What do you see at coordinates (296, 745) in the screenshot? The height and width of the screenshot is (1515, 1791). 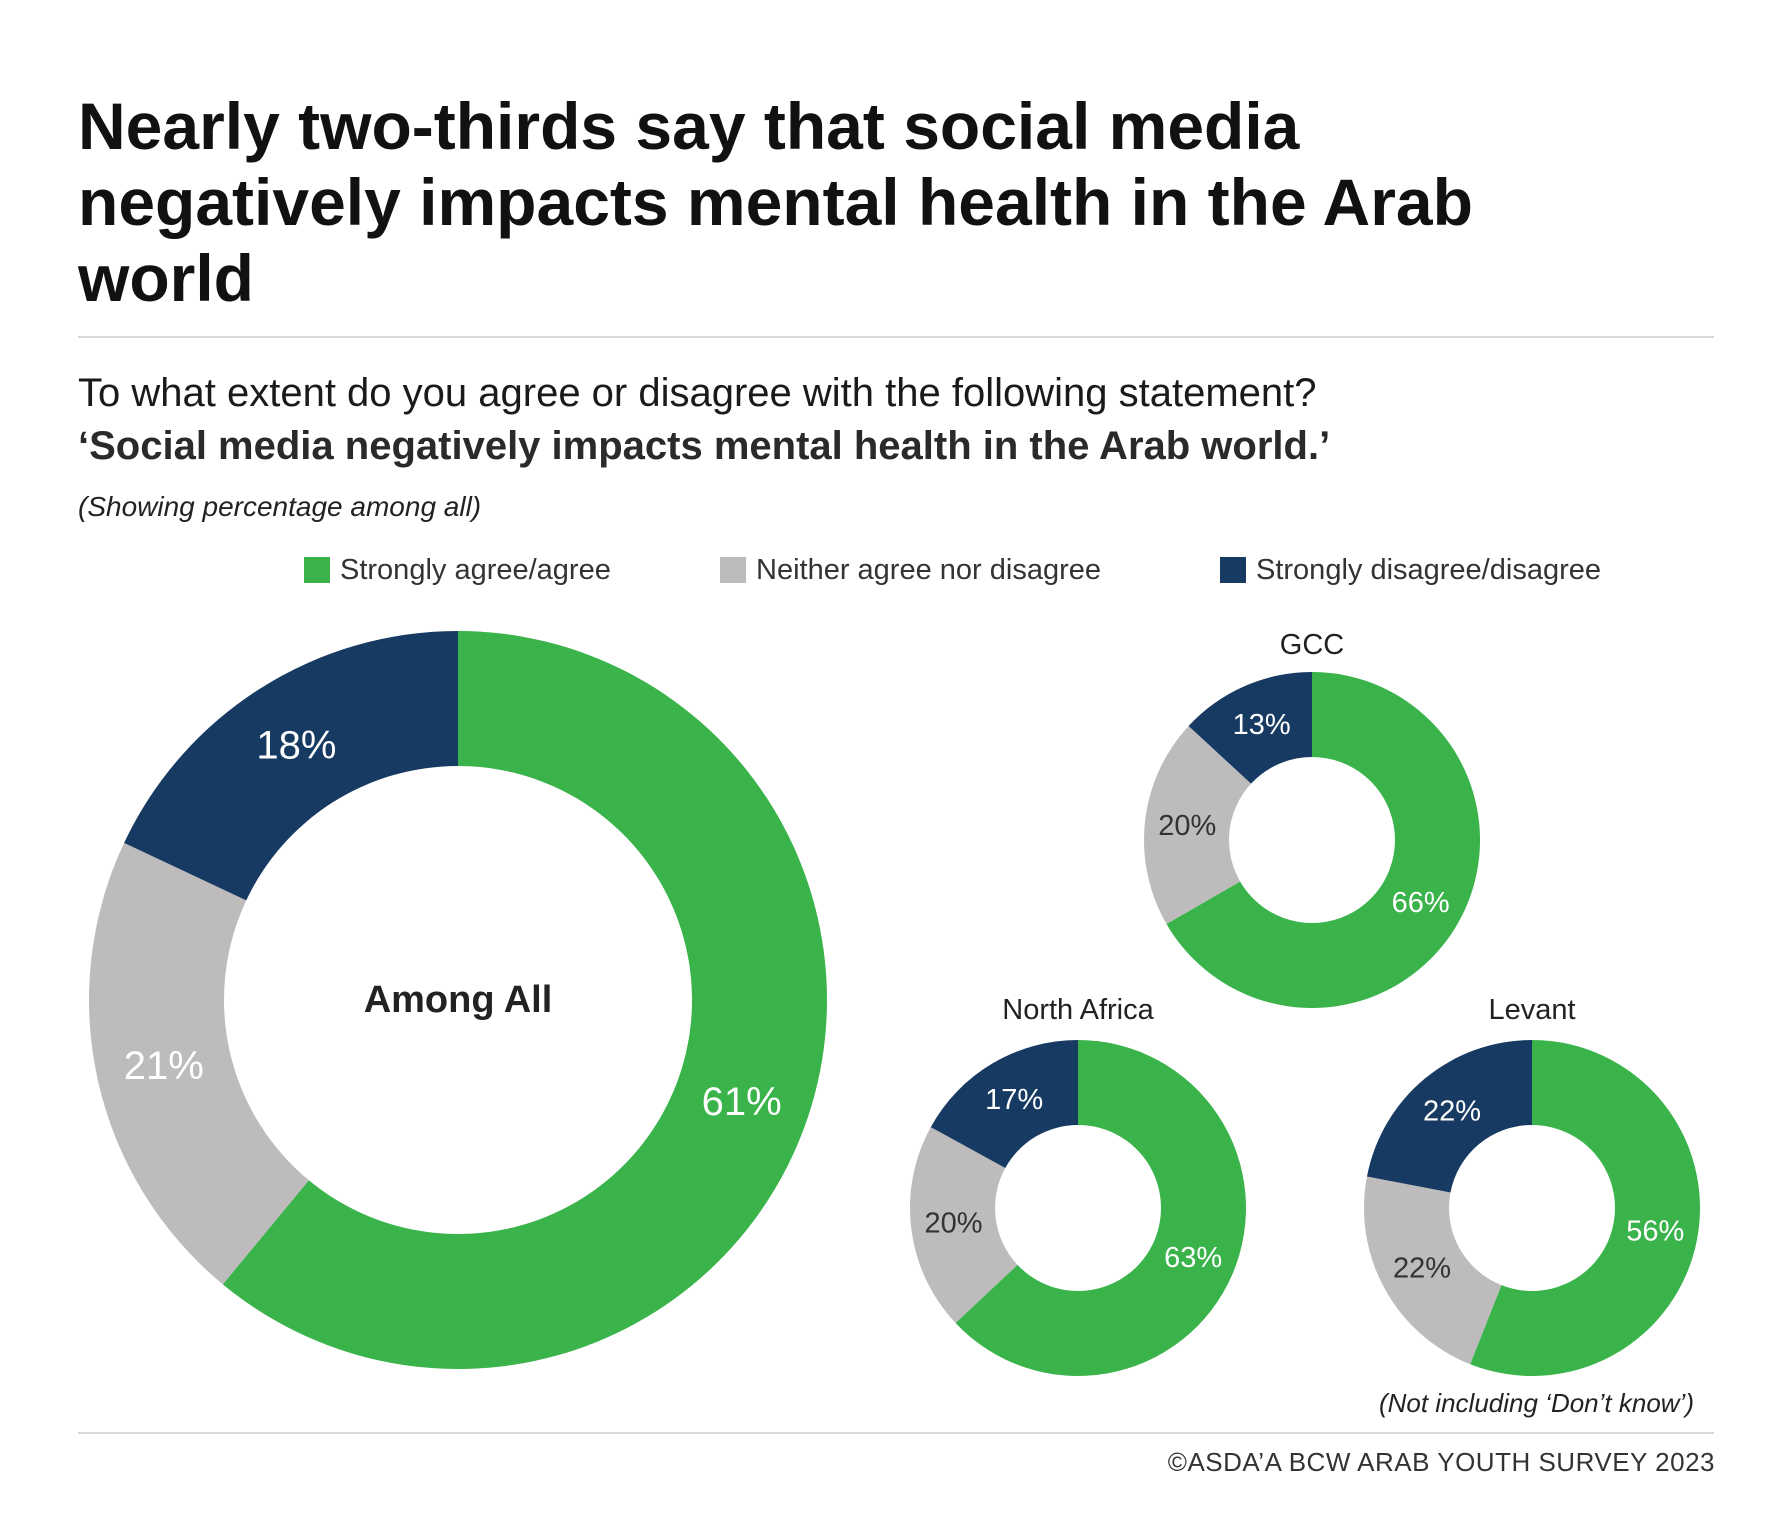 I see `value-label-among-all-disagree: 18%` at bounding box center [296, 745].